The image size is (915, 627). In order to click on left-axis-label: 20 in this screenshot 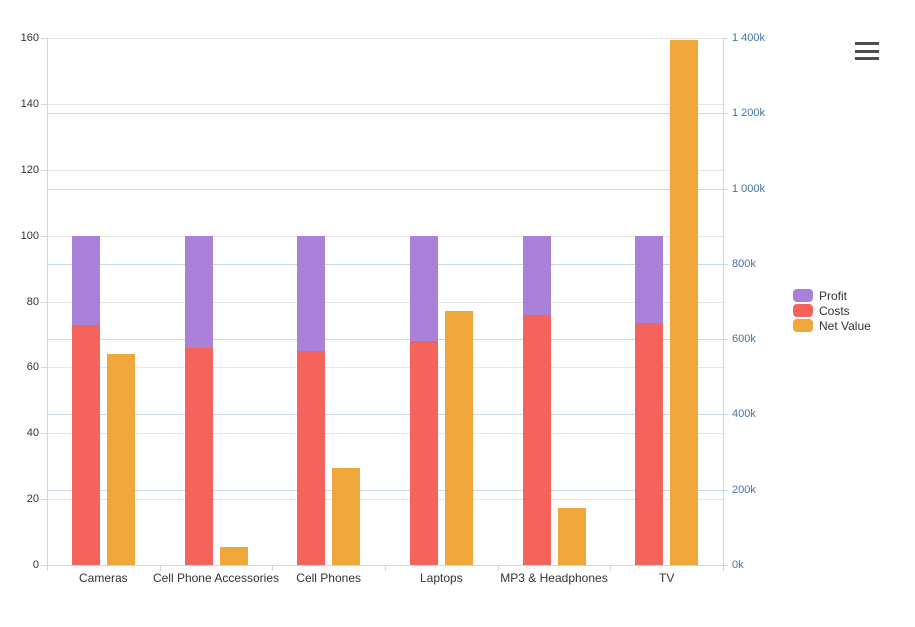, I will do `click(32, 499)`.